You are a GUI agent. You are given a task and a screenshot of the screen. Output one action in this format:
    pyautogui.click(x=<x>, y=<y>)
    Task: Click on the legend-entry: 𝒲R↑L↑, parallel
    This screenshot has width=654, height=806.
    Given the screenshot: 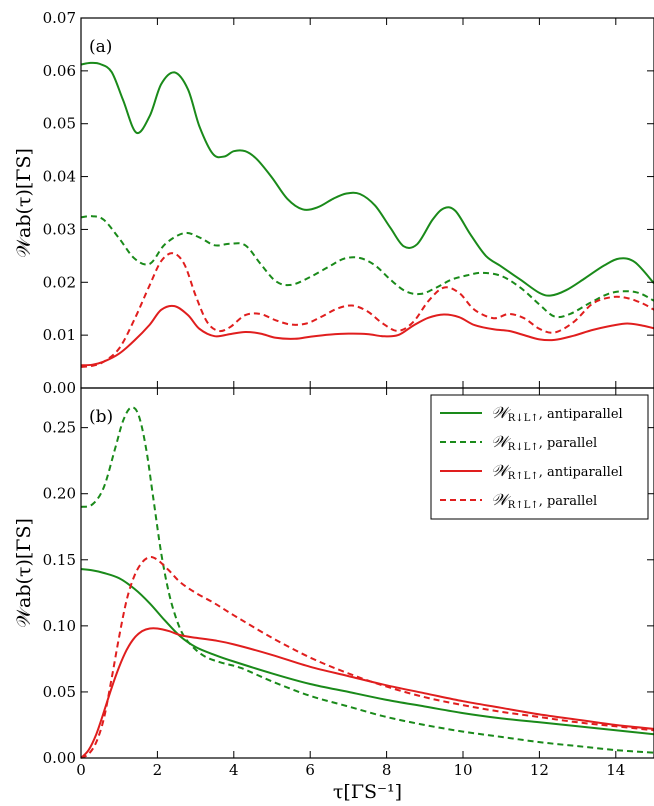 What is the action you would take?
    pyautogui.click(x=544, y=500)
    